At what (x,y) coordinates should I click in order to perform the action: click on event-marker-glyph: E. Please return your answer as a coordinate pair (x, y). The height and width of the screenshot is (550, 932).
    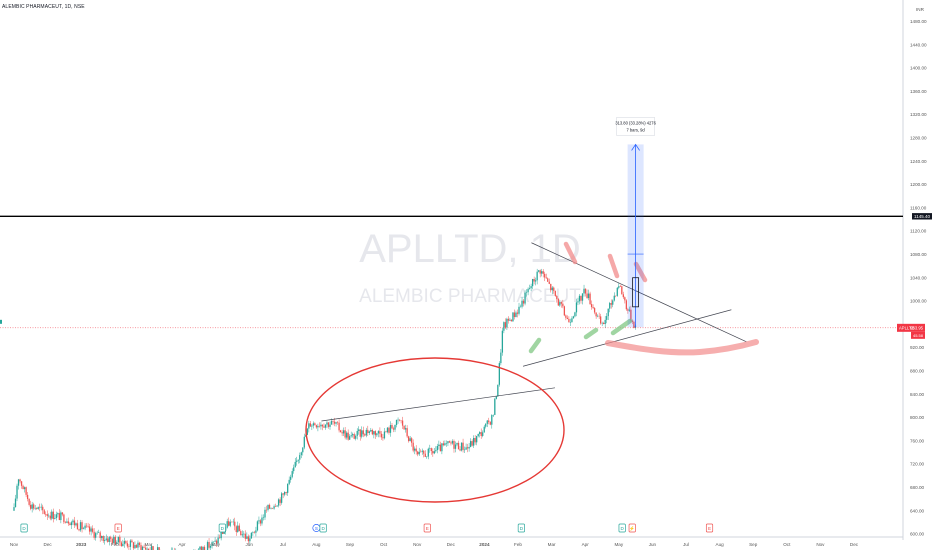
    Looking at the image, I should click on (427, 528).